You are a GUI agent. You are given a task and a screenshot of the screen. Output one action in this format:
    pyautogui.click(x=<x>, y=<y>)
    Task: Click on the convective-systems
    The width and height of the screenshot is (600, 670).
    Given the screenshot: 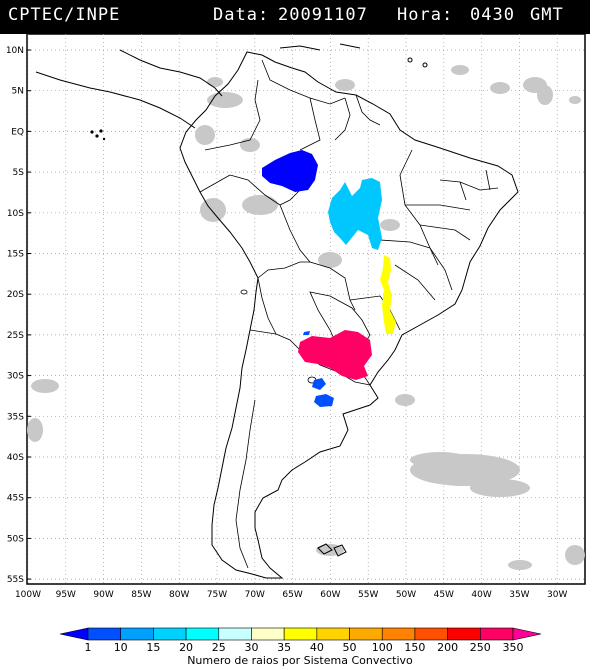 What is the action you would take?
    pyautogui.click(x=329, y=278)
    